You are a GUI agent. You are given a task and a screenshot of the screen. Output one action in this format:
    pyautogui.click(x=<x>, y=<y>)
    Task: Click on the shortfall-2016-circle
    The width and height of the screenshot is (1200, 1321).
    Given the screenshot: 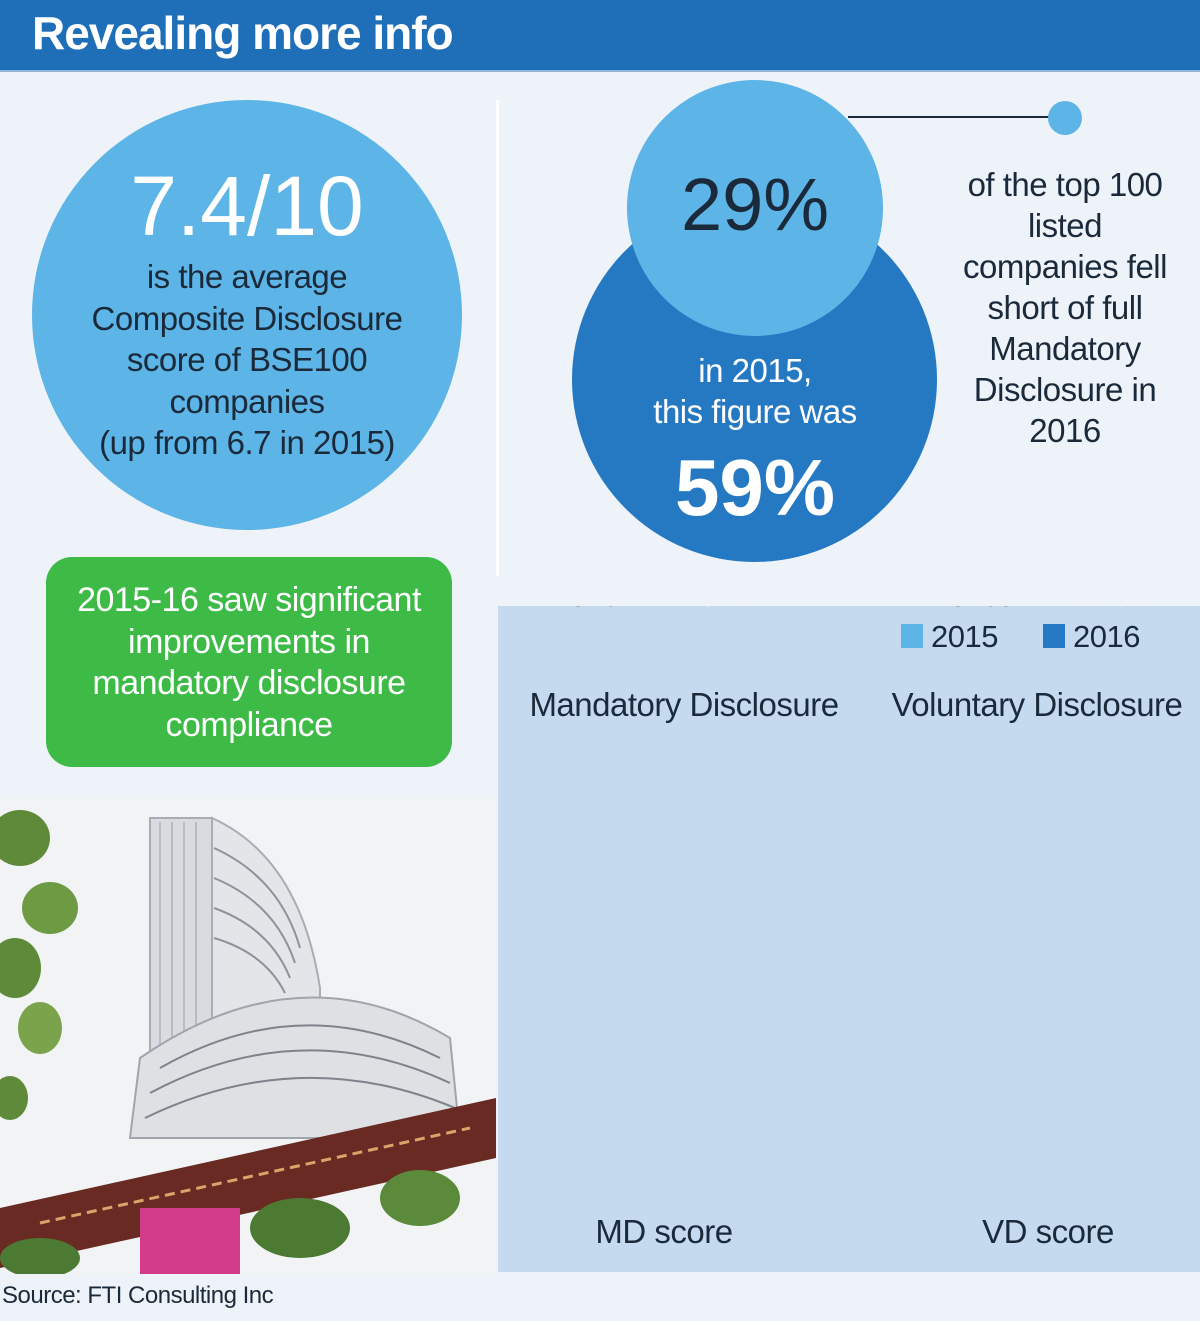 What is the action you would take?
    pyautogui.click(x=755, y=208)
    